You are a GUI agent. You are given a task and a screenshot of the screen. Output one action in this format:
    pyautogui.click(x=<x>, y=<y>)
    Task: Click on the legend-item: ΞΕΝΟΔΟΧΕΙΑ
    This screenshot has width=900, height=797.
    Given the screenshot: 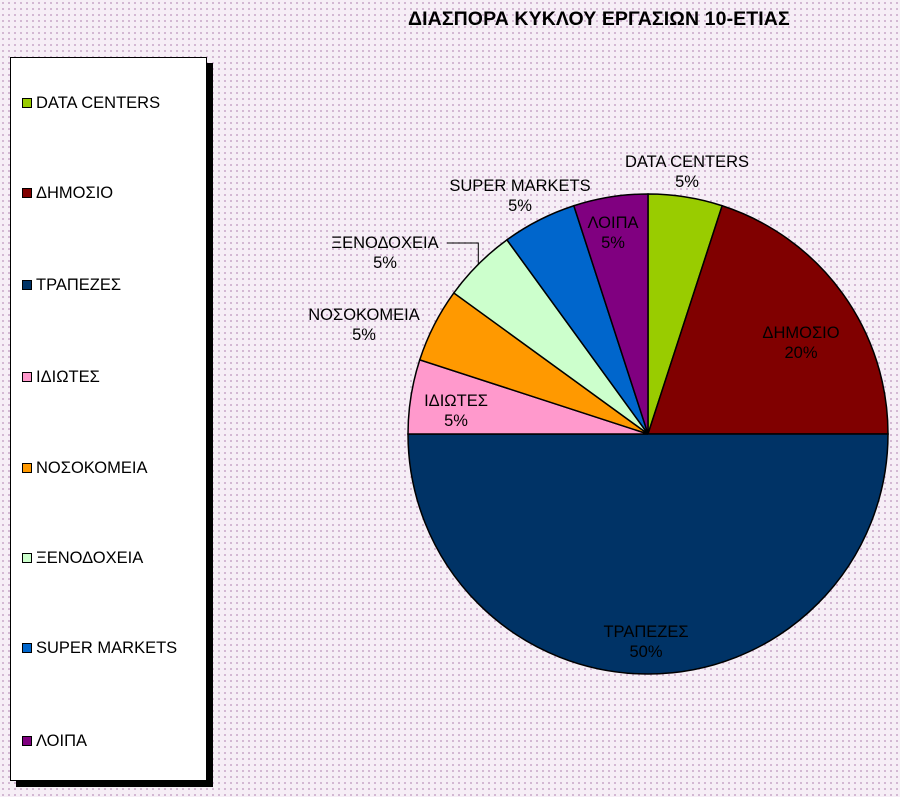 What is the action you would take?
    pyautogui.click(x=82, y=558)
    